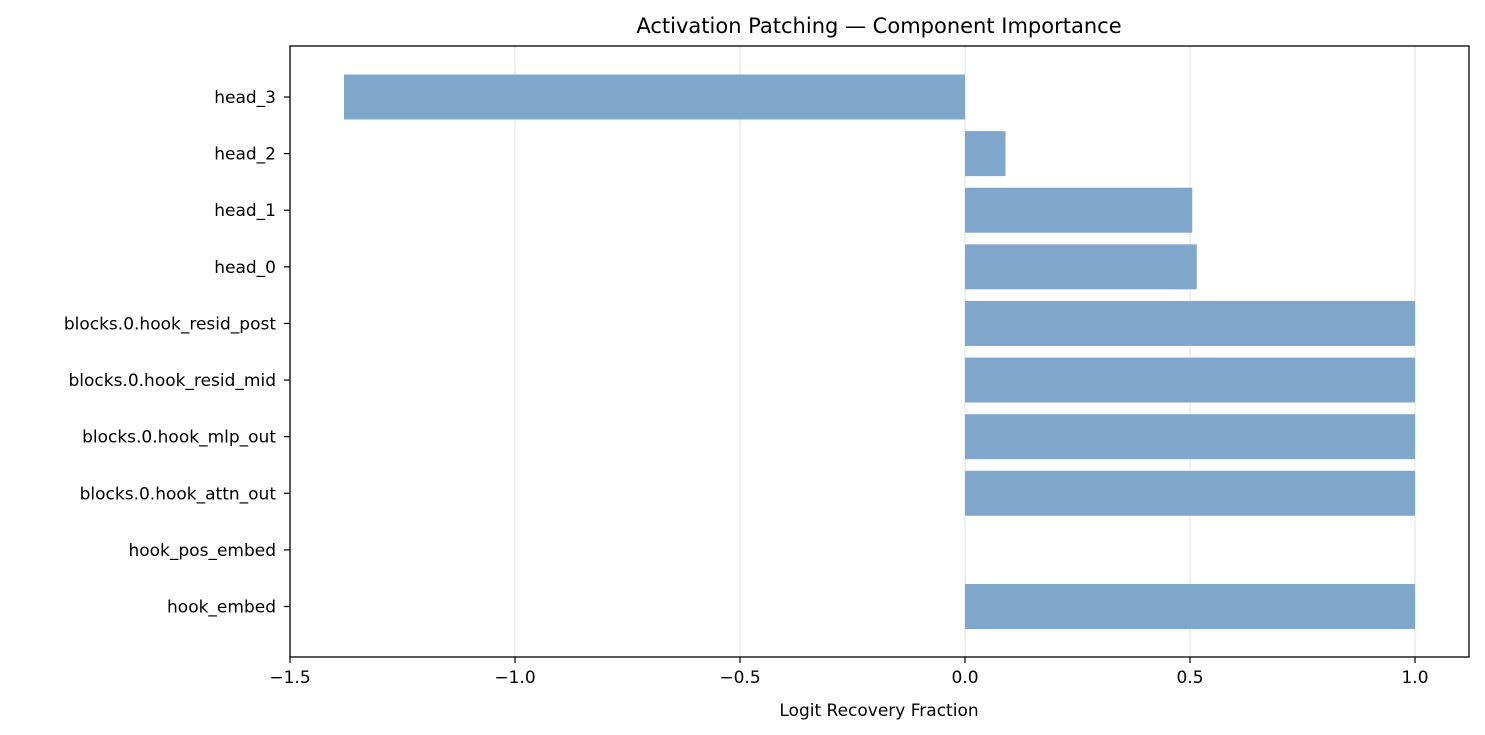  Describe the element at coordinates (1190, 493) in the screenshot. I see `bar-blocks-0-hook-attn-out` at that location.